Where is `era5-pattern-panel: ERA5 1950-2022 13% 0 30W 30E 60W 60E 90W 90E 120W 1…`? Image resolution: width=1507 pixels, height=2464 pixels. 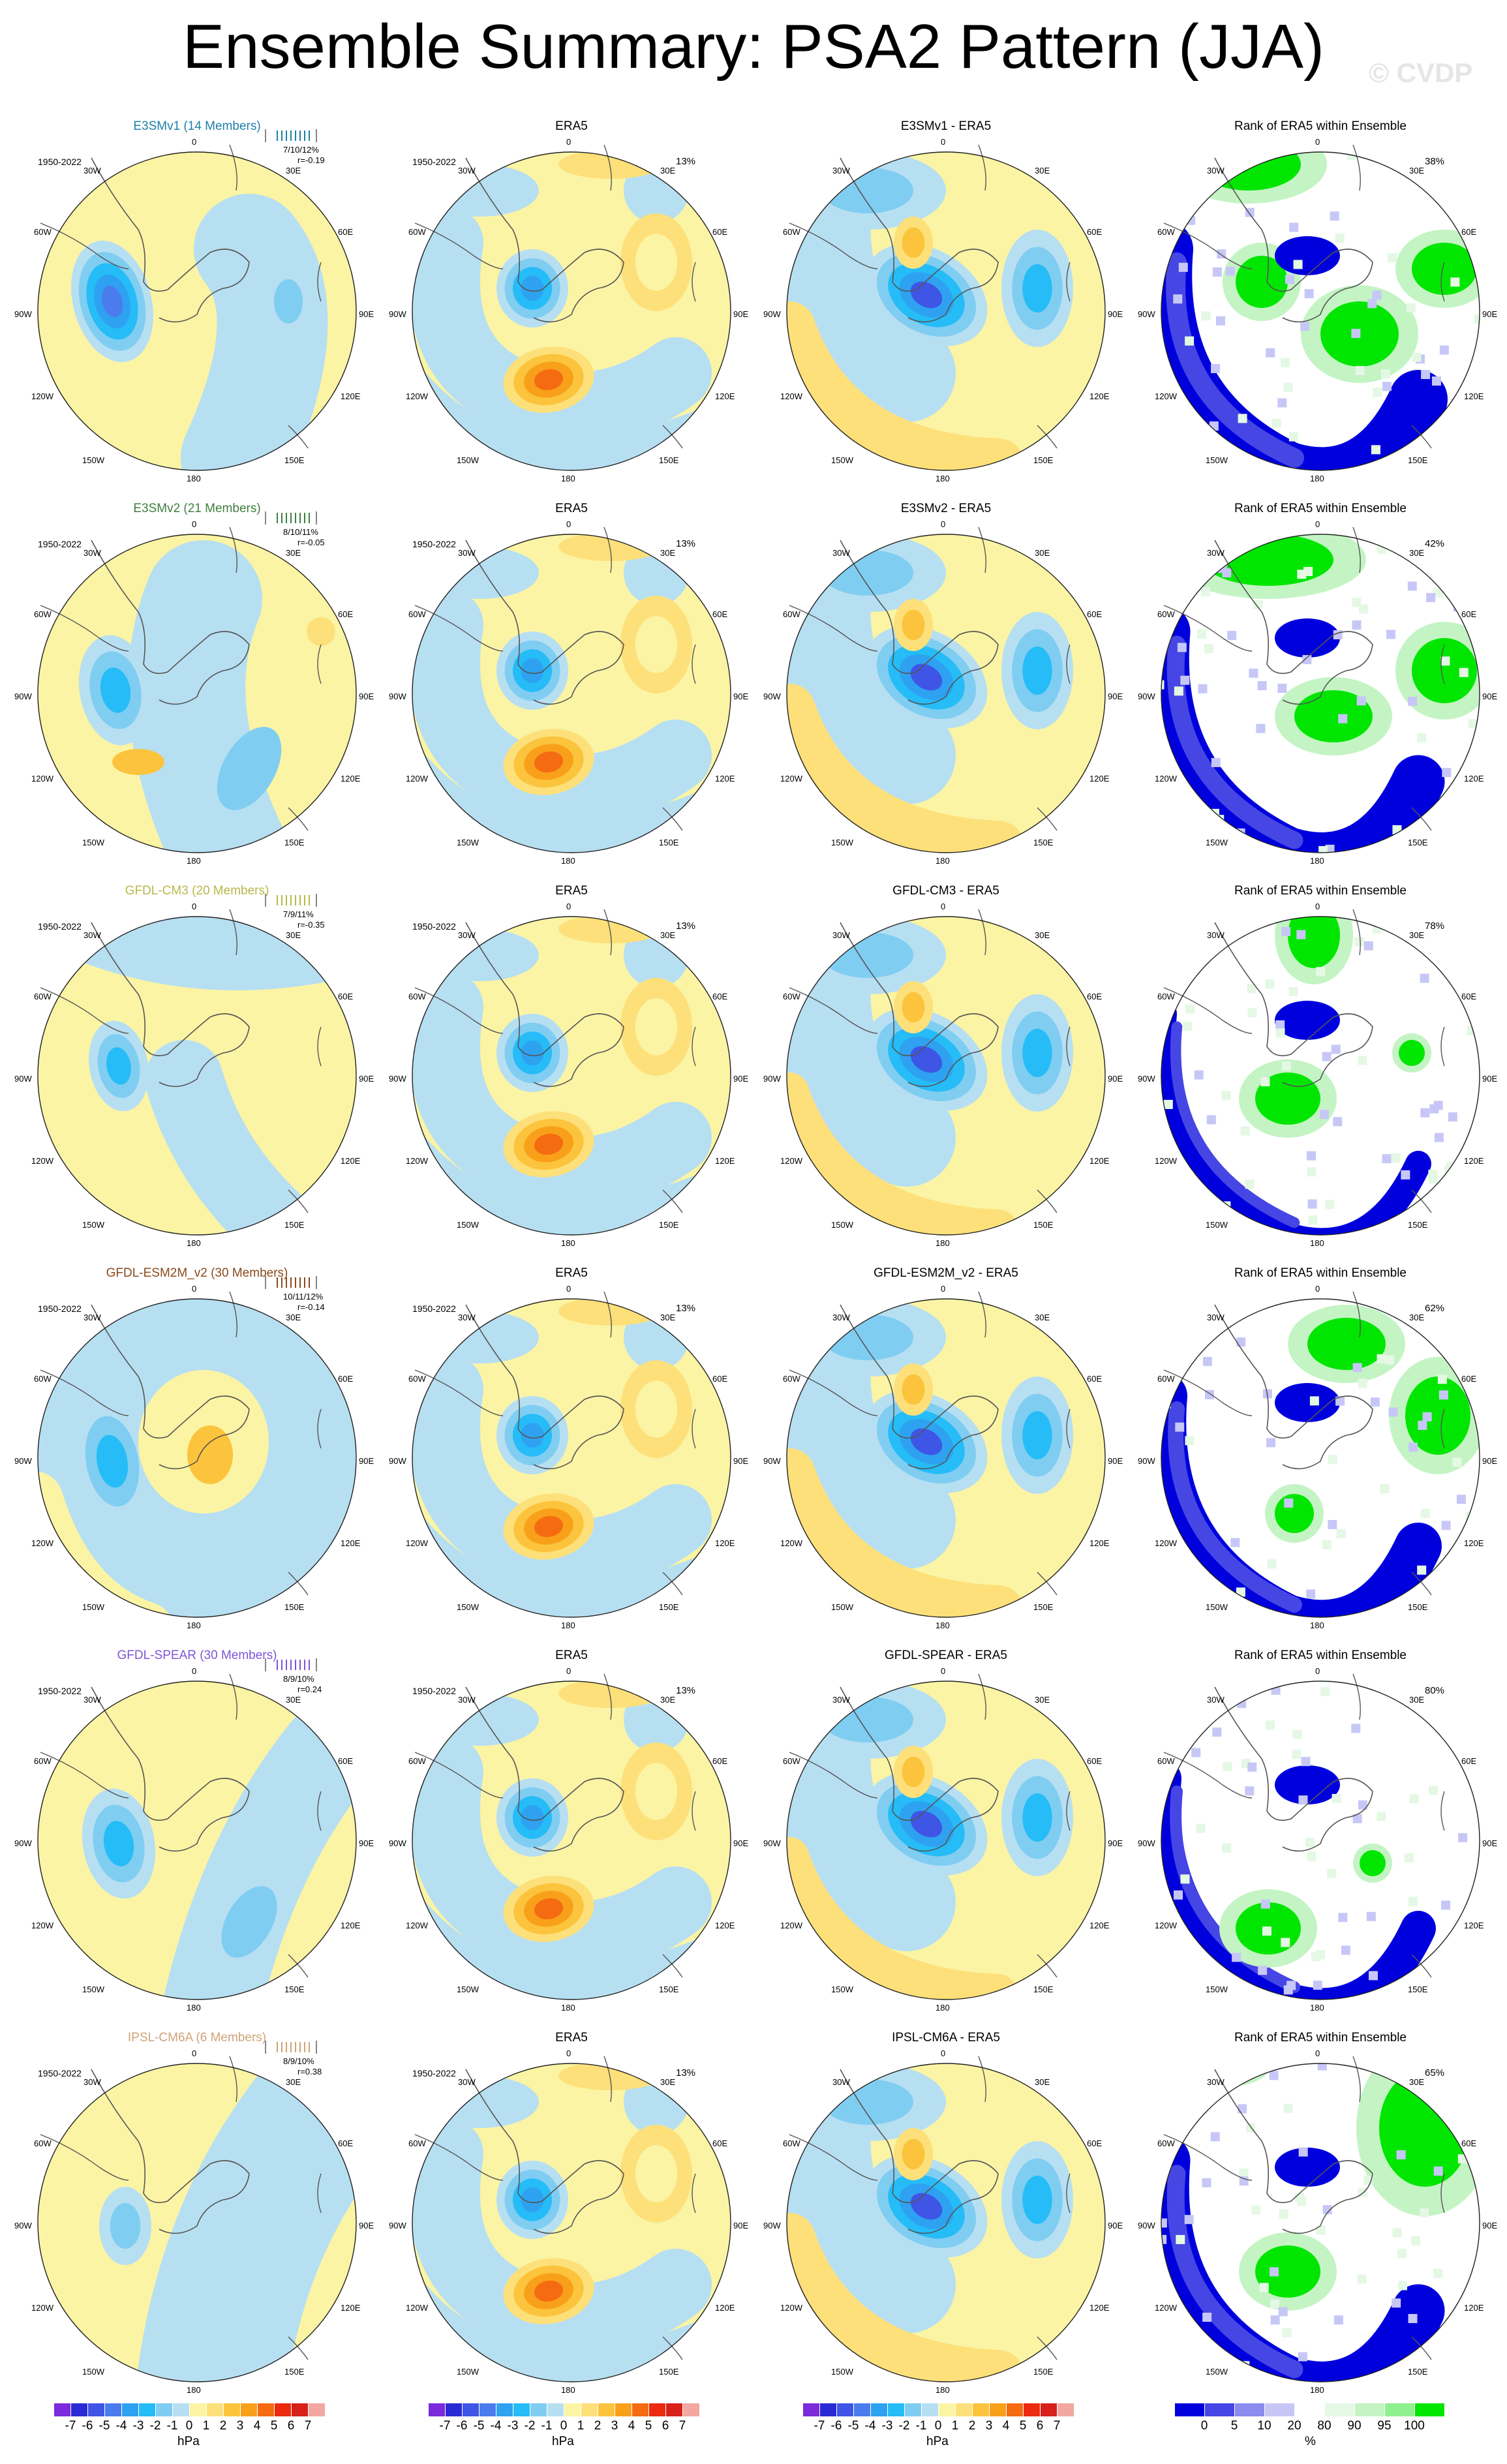
era5-pattern-panel: ERA5 1950-2022 13% 0 30W 30E 60W 60E 90W 90E 120W 1… is located at coordinates (571, 1069).